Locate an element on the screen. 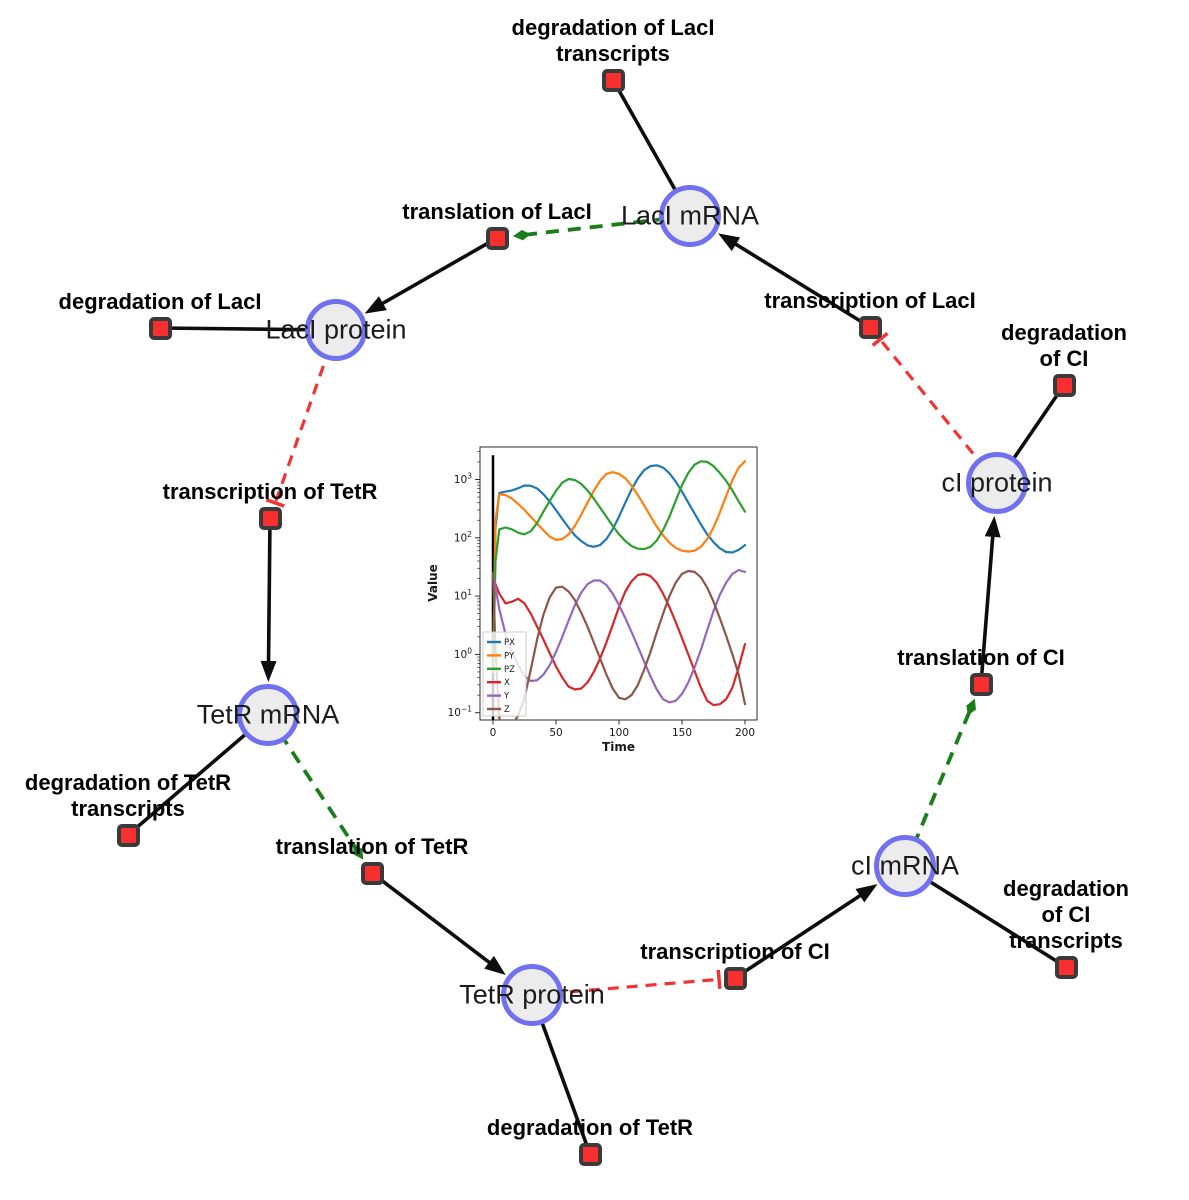  reaction-node-txn_laci is located at coordinates (870, 327).